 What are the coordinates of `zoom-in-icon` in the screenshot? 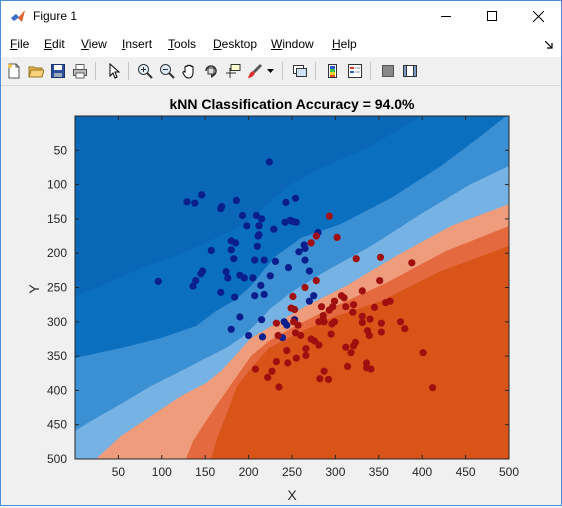 It's located at (145, 71).